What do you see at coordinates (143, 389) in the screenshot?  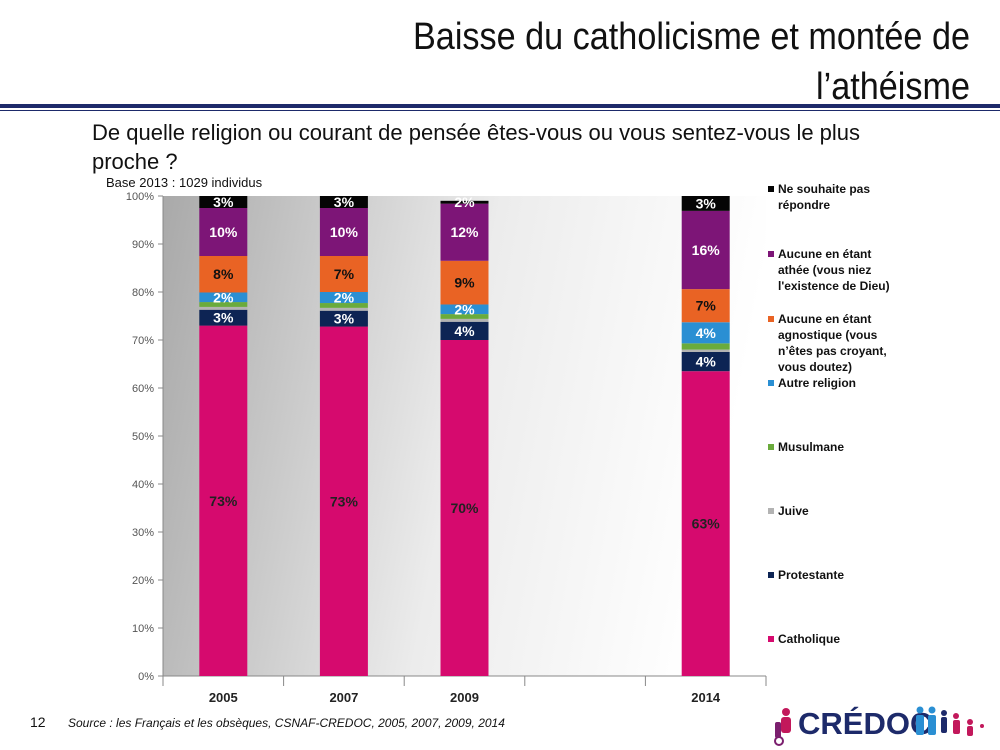 I see `y-tick-label: 60%` at bounding box center [143, 389].